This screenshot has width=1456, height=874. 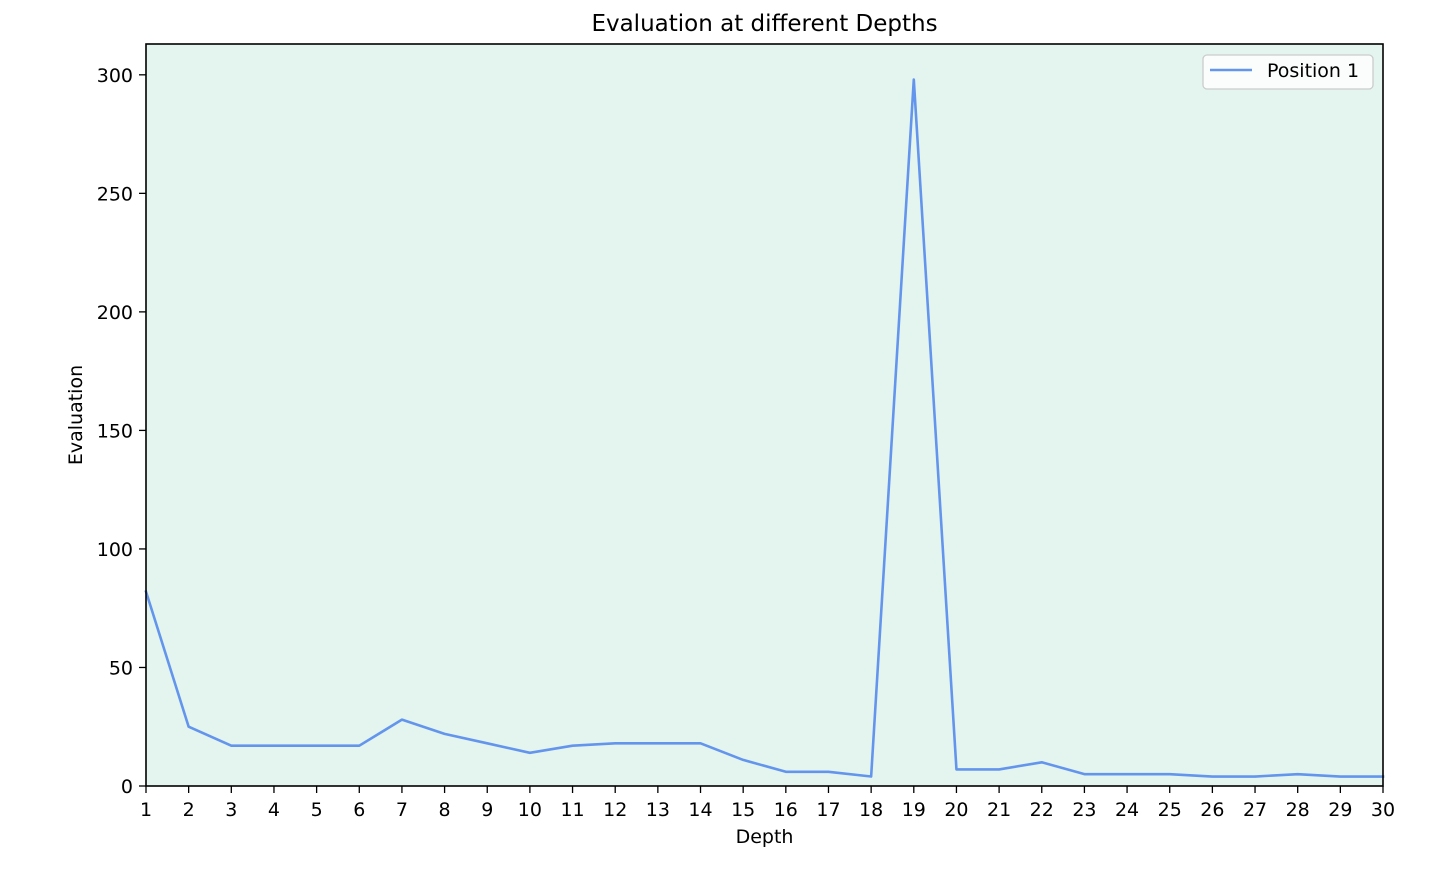 I want to click on y-tick-label: 50, so click(x=121, y=668).